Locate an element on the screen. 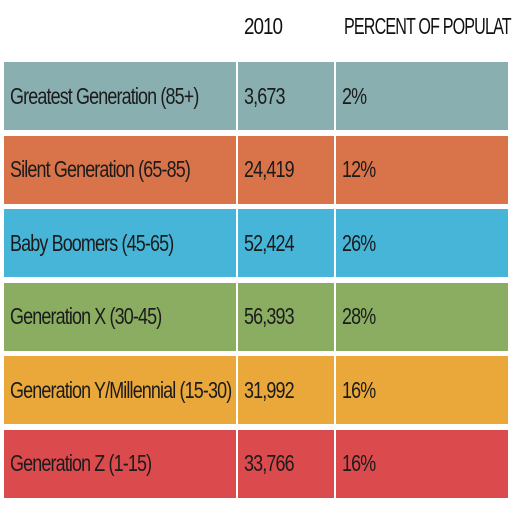 The image size is (512, 512). population-2010-cell: 31,992 is located at coordinates (286, 390).